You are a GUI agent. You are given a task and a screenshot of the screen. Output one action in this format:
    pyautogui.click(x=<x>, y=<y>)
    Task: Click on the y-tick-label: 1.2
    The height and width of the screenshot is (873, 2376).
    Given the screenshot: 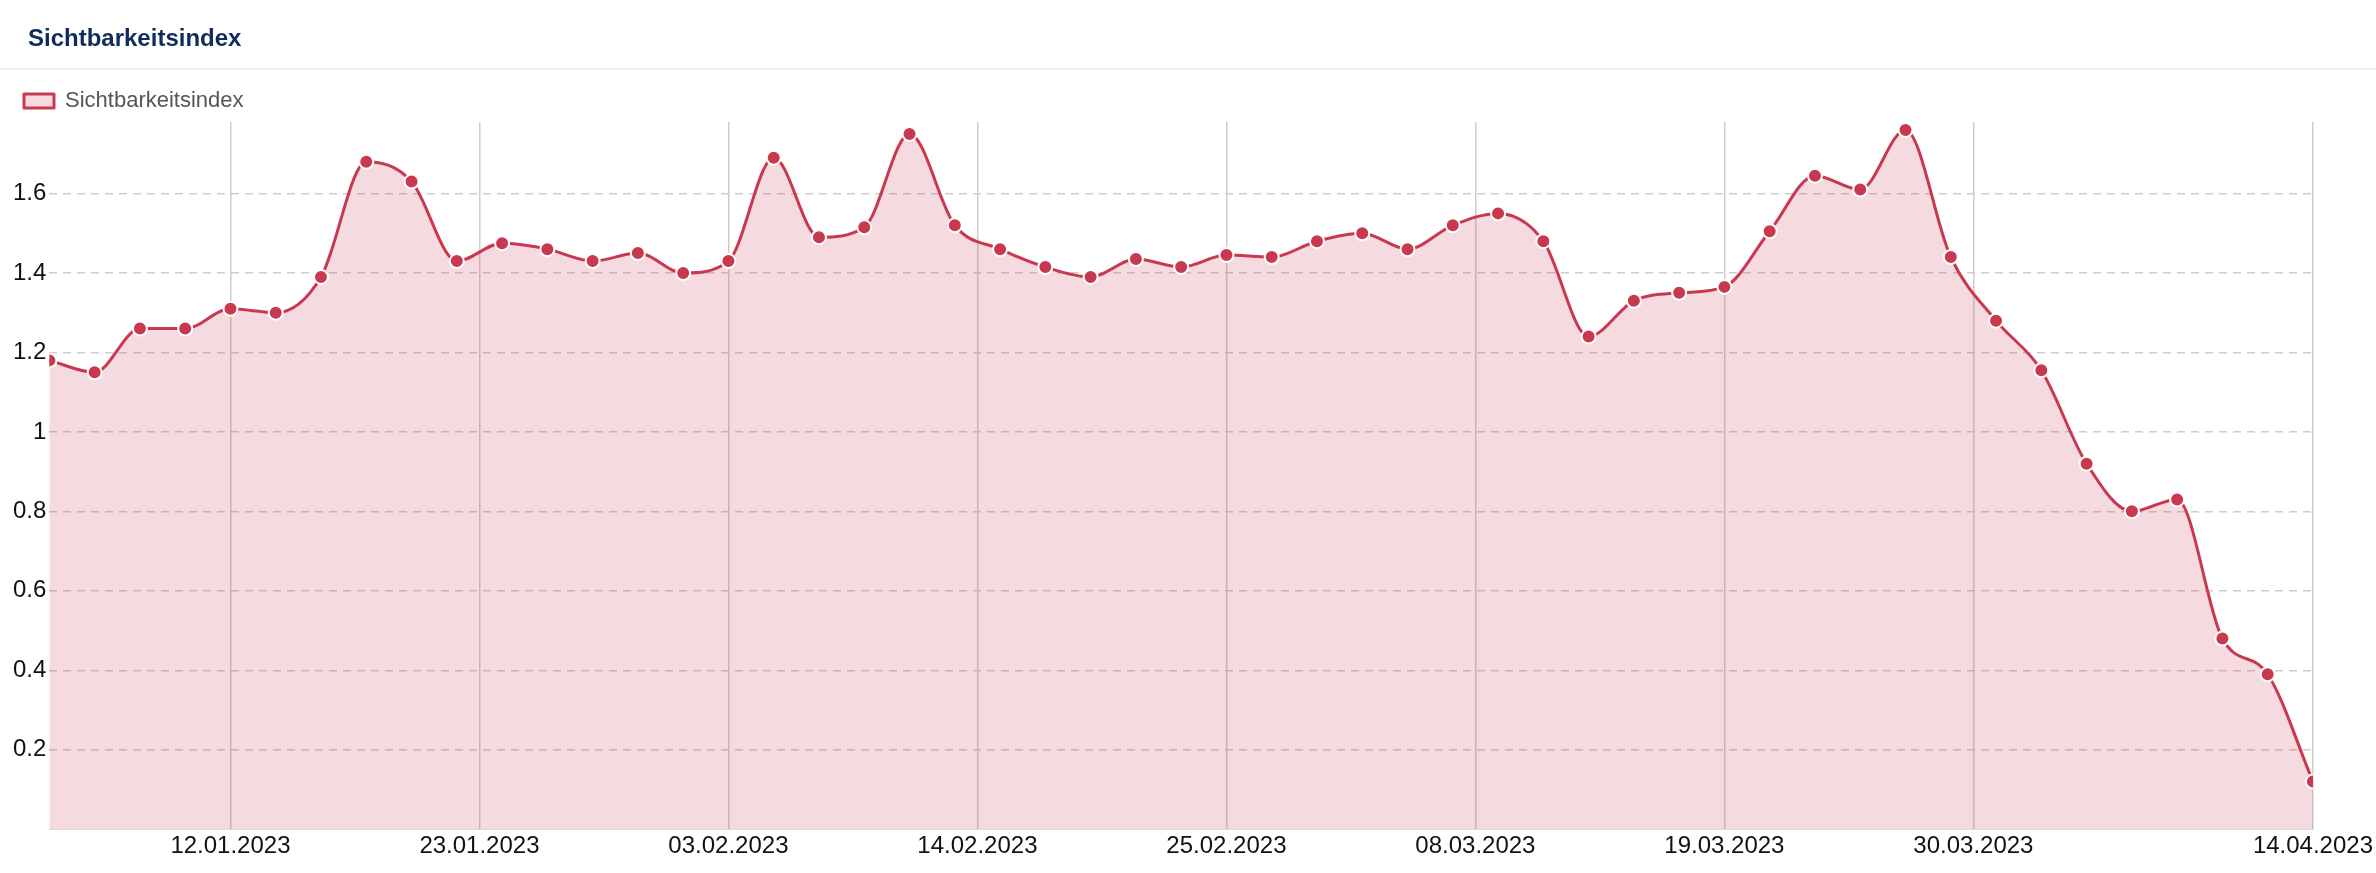 What is the action you would take?
    pyautogui.click(x=29, y=351)
    